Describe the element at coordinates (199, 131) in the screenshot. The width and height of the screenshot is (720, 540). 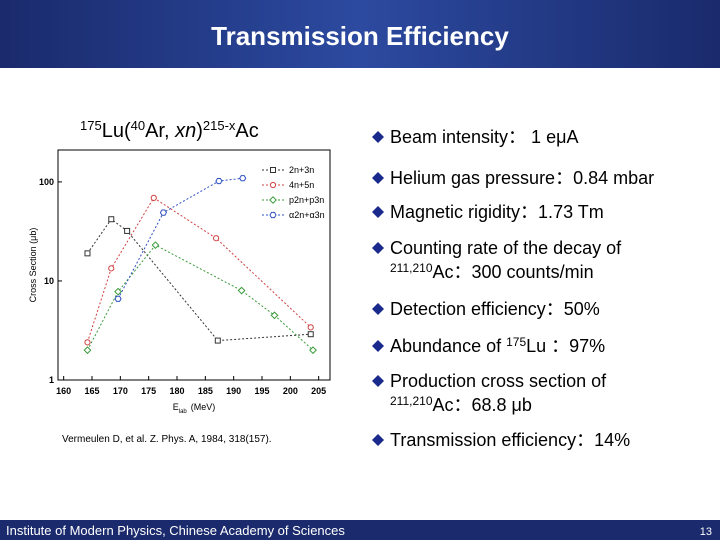
I see `reaction-part: )` at that location.